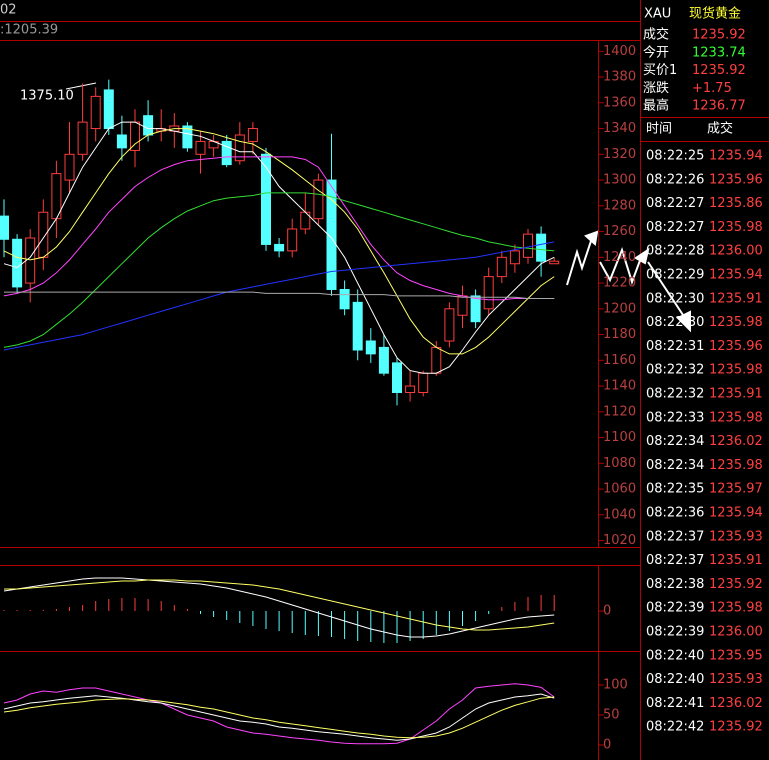  Describe the element at coordinates (719, 52) in the screenshot. I see `quote-value: 1233.74` at that location.